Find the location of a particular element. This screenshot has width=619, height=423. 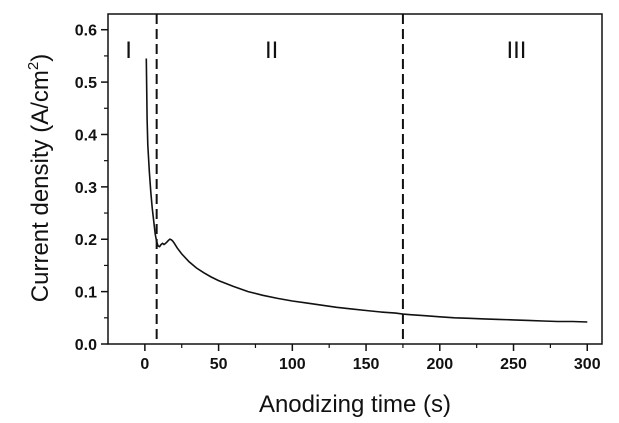

y-tick-label: 0.0 is located at coordinates (86, 345).